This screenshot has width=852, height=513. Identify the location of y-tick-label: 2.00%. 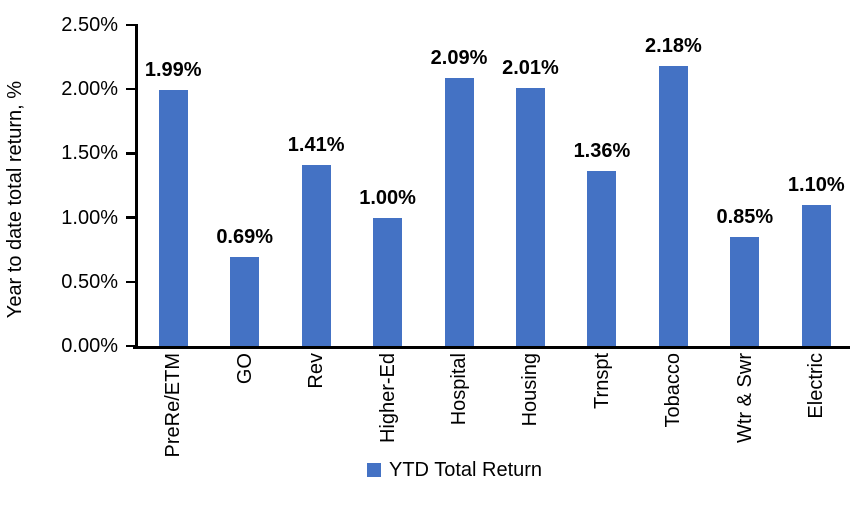
(89, 89).